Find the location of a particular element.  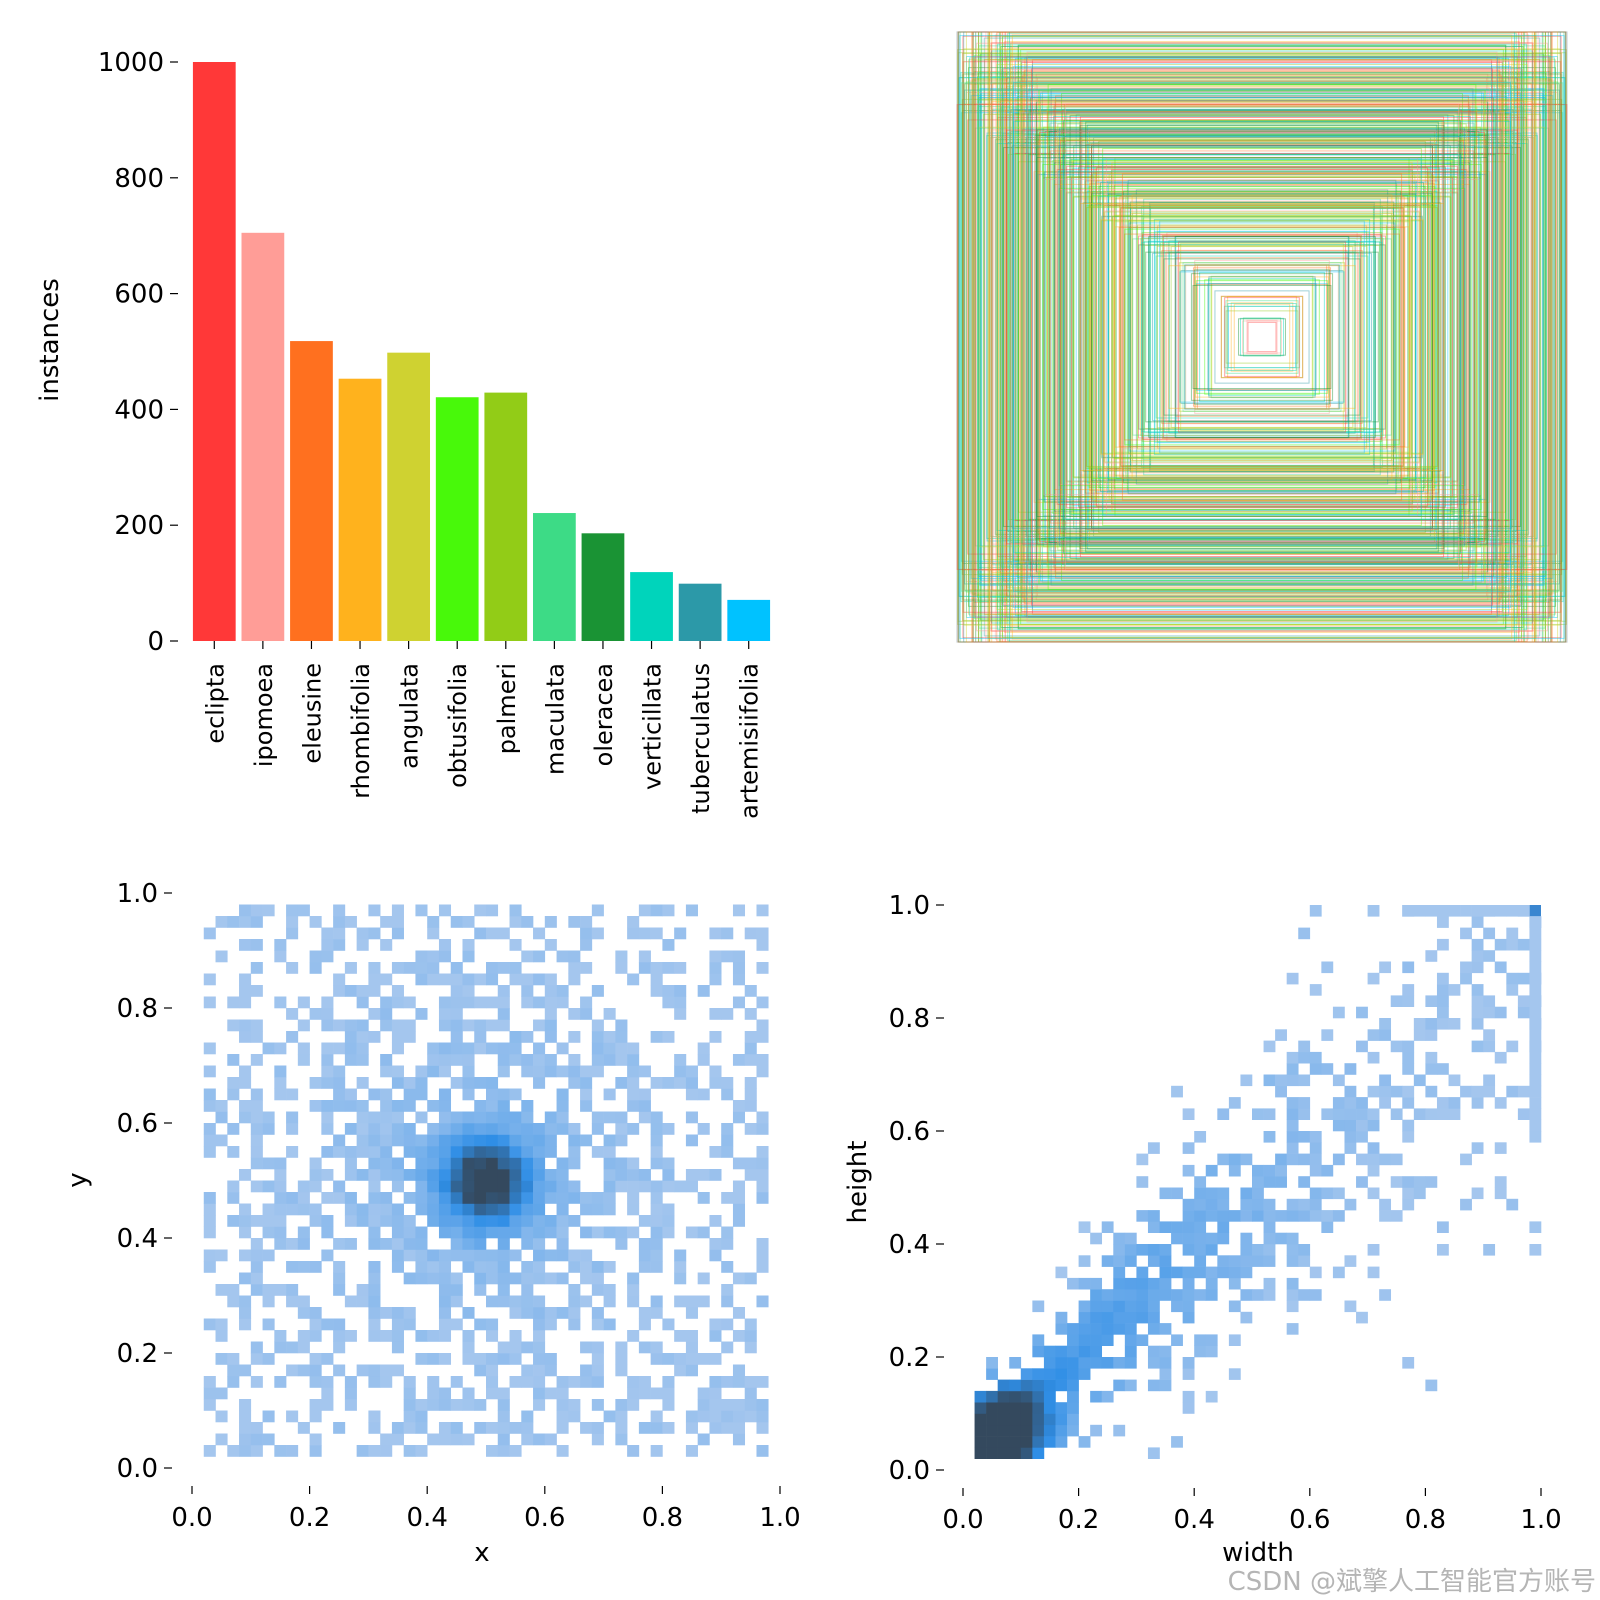

bar-eclipta is located at coordinates (214, 351).